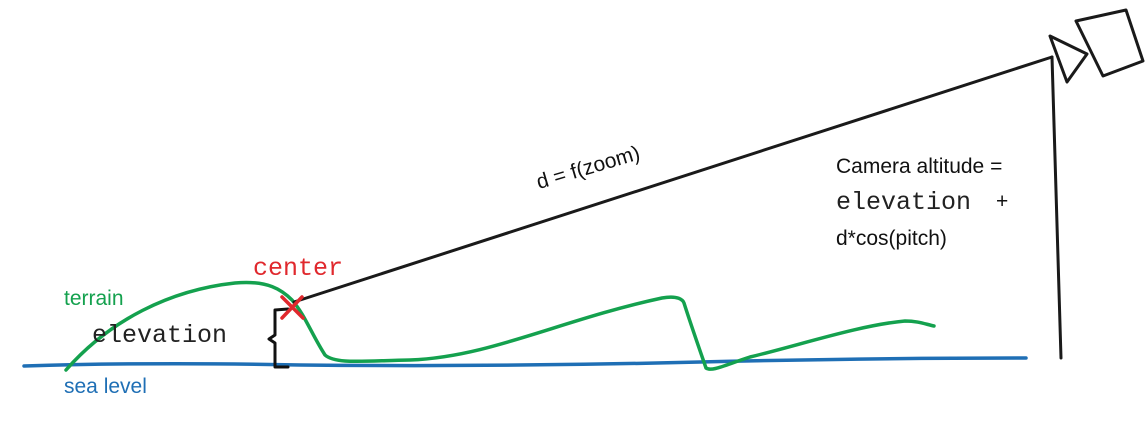 This screenshot has height=429, width=1147. What do you see at coordinates (1109, 43) in the screenshot?
I see `camera-body` at bounding box center [1109, 43].